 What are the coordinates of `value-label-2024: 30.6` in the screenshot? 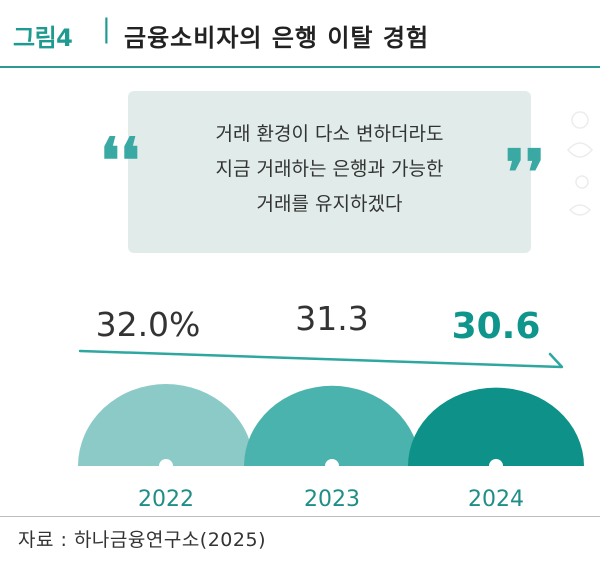 It's located at (496, 326).